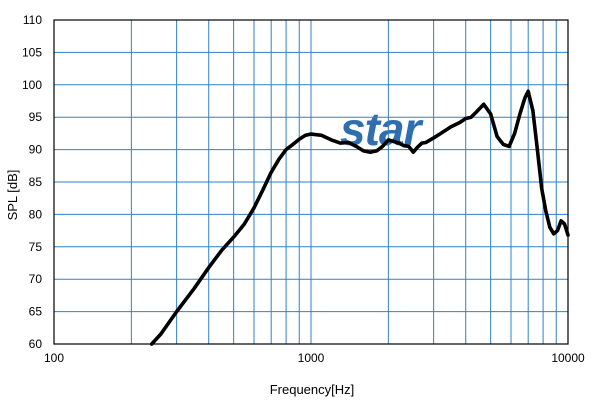 The image size is (600, 404). What do you see at coordinates (36, 247) in the screenshot?
I see `y-tick-label: 75` at bounding box center [36, 247].